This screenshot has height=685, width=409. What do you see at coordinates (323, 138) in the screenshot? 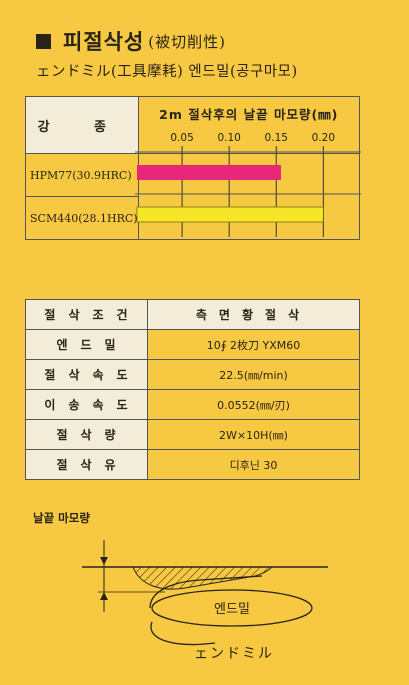
I see `x-tick-label: 0.20` at bounding box center [323, 138].